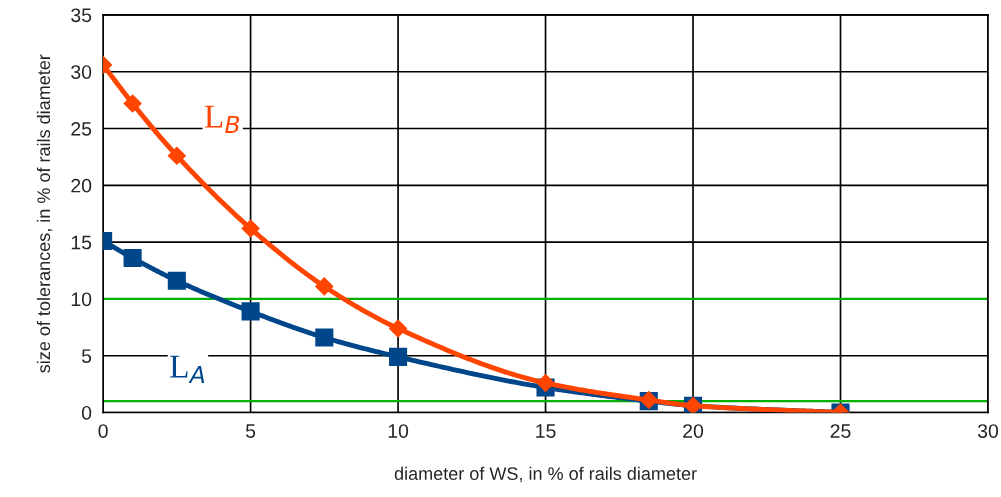  I want to click on y-axis-title: size of tolerances, in % of rails diameter, so click(44, 213).